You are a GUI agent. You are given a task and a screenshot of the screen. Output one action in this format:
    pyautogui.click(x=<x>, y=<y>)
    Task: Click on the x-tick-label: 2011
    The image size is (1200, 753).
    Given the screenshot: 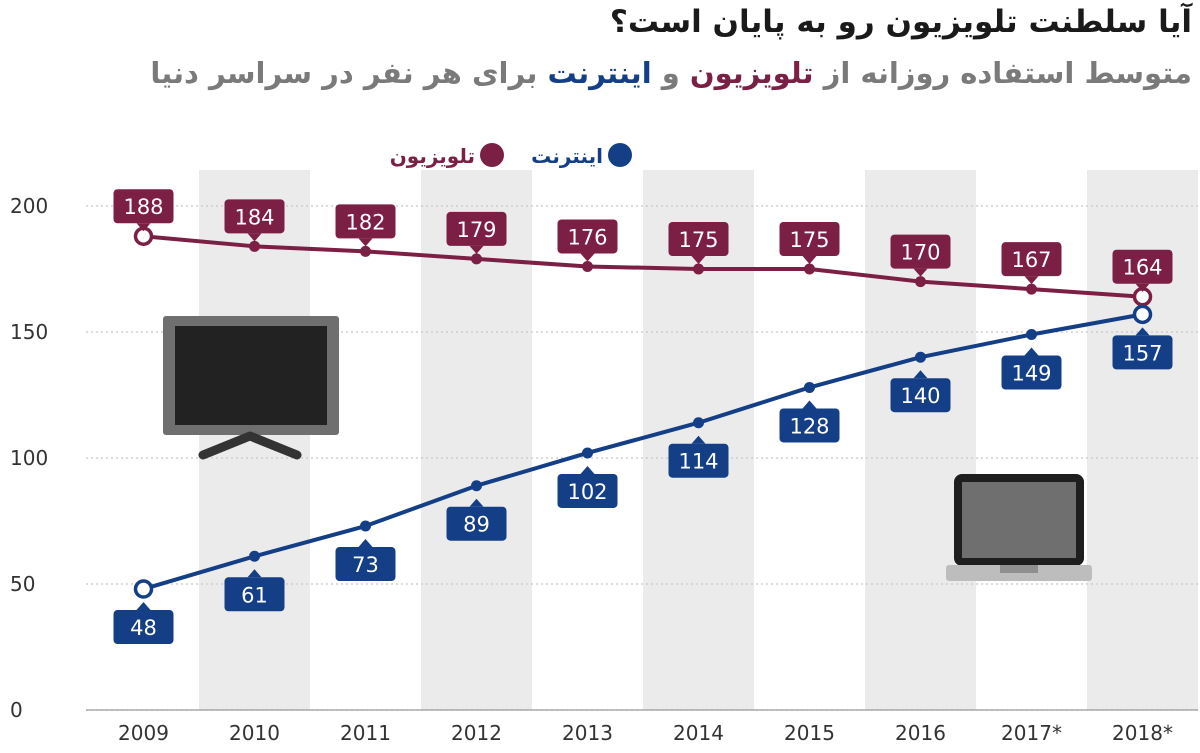 What is the action you would take?
    pyautogui.click(x=365, y=733)
    